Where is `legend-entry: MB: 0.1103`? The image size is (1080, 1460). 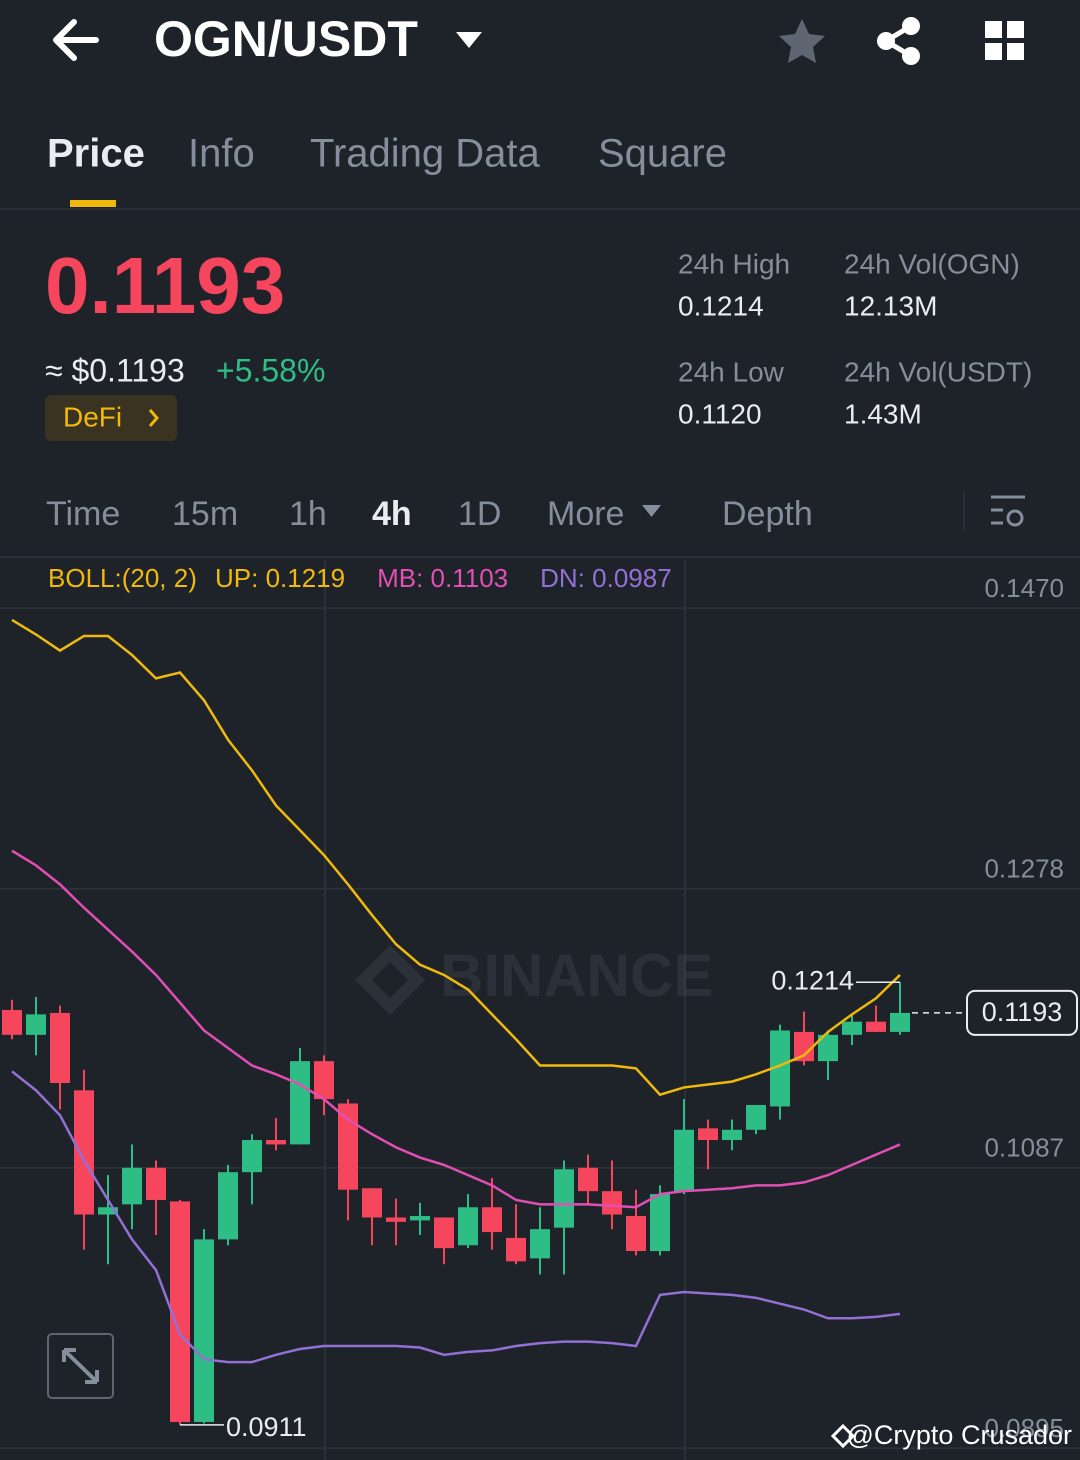 legend-entry: MB: 0.1103 is located at coordinates (442, 578).